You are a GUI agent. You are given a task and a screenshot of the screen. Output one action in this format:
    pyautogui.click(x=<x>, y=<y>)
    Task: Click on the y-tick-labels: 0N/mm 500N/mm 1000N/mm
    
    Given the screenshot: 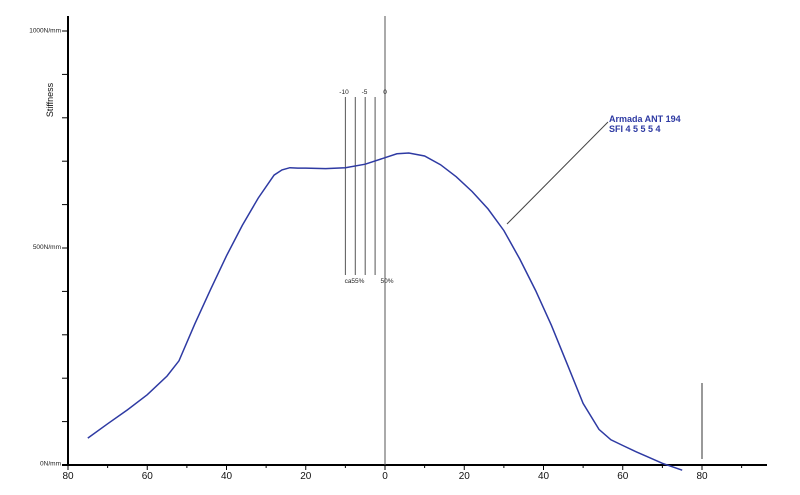 What is the action you would take?
    pyautogui.click(x=45, y=248)
    